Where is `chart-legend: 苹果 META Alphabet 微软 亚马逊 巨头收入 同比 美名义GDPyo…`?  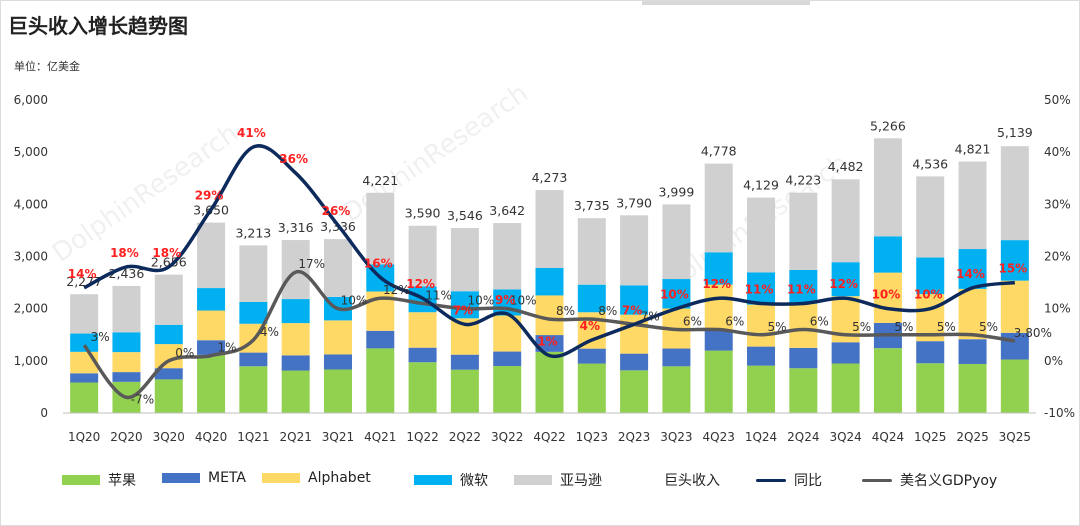
chart-legend: 苹果 META Alphabet 微软 亚马逊 巨头收入 同比 美名义GDPyo… is located at coordinates (540, 482).